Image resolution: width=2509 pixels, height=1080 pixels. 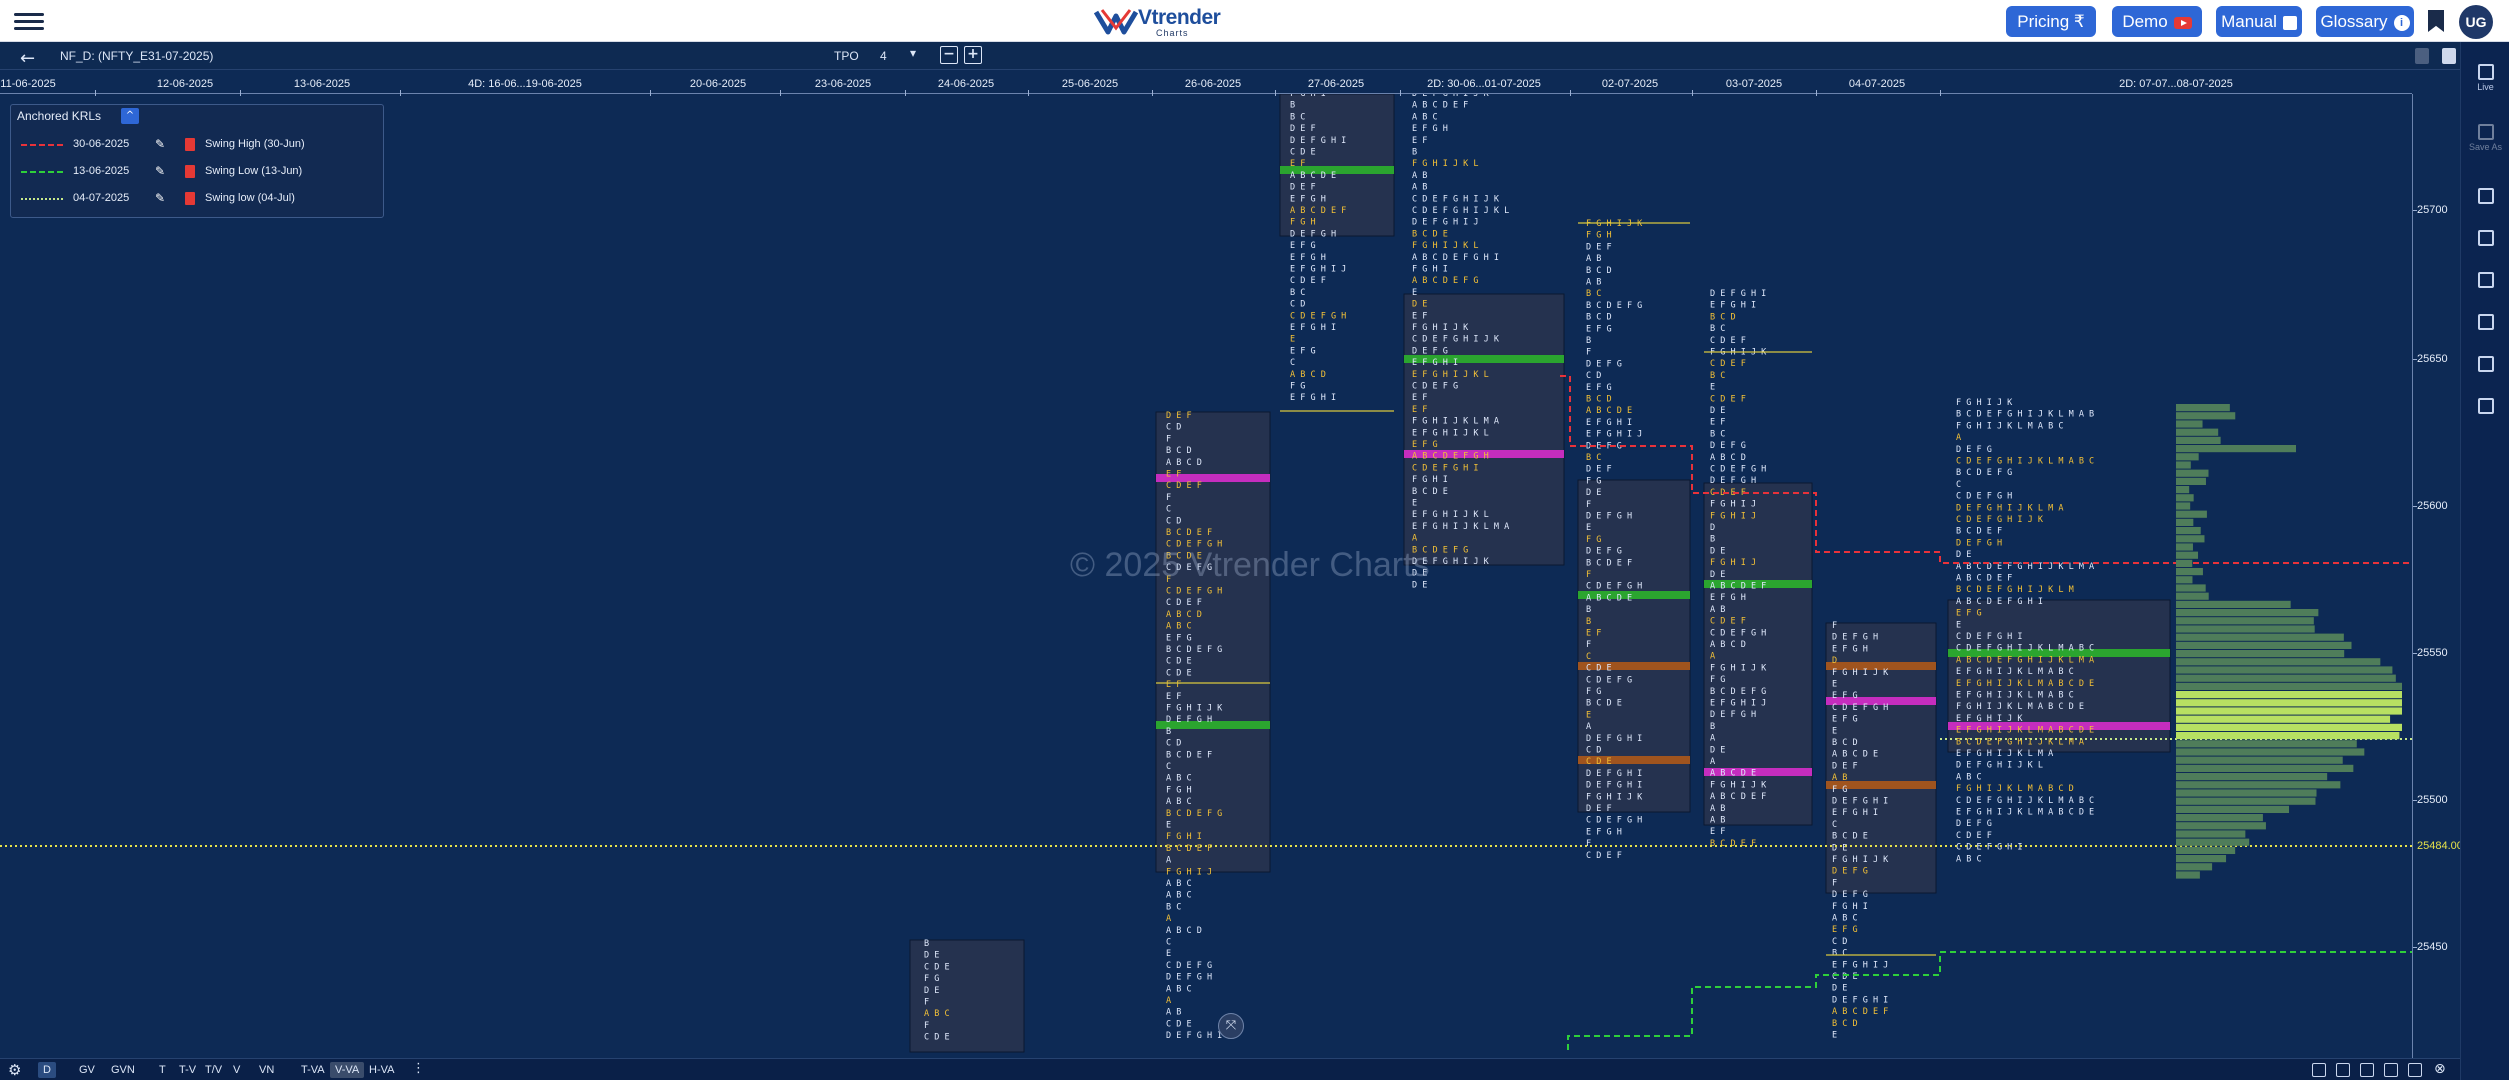 What do you see at coordinates (2367, 1070) in the screenshot?
I see `camera-icon` at bounding box center [2367, 1070].